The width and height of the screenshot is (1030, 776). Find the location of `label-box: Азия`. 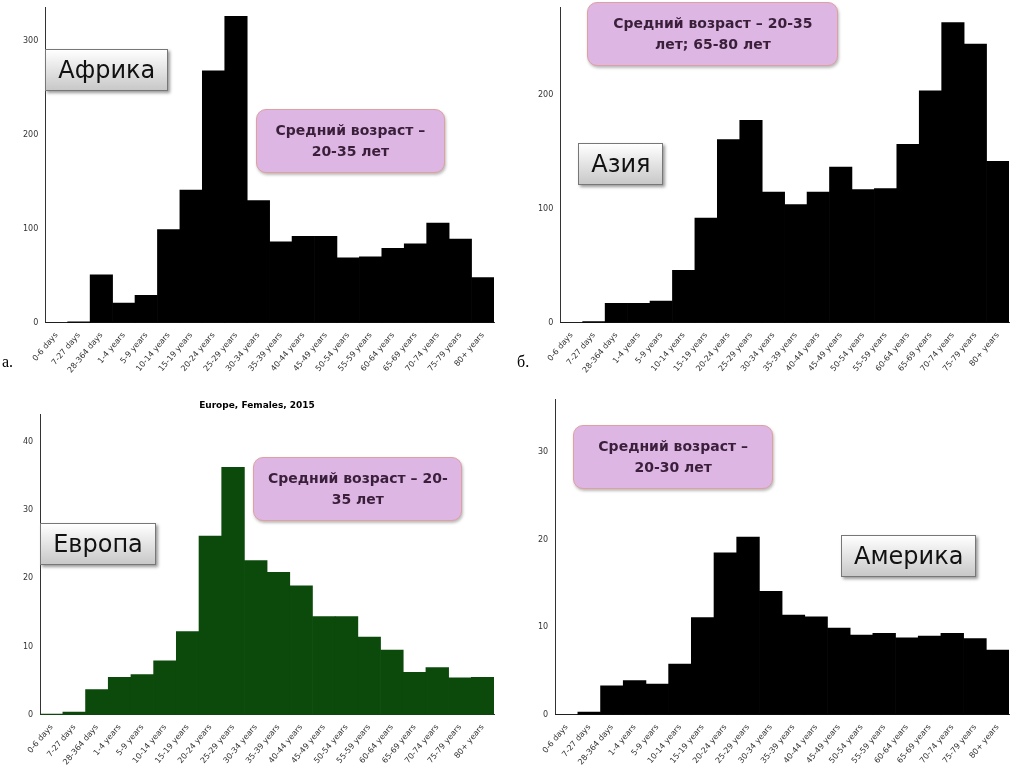

label-box: Азия is located at coordinates (621, 164).